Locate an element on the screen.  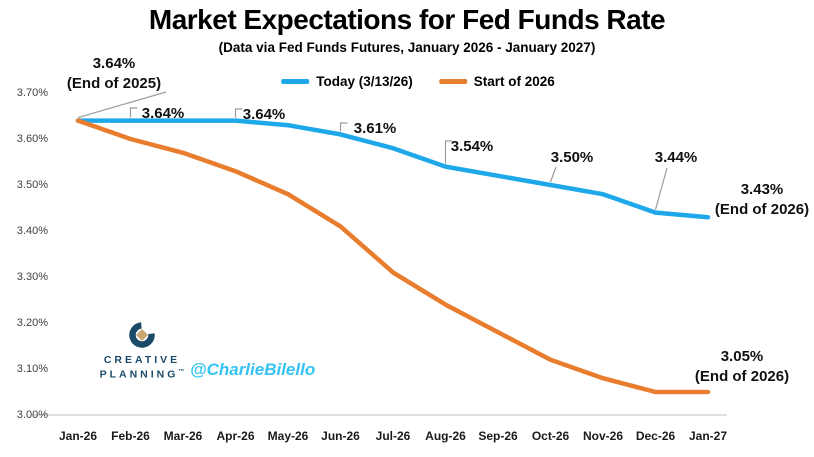
legend-label: Start of 2026 is located at coordinates (514, 81).